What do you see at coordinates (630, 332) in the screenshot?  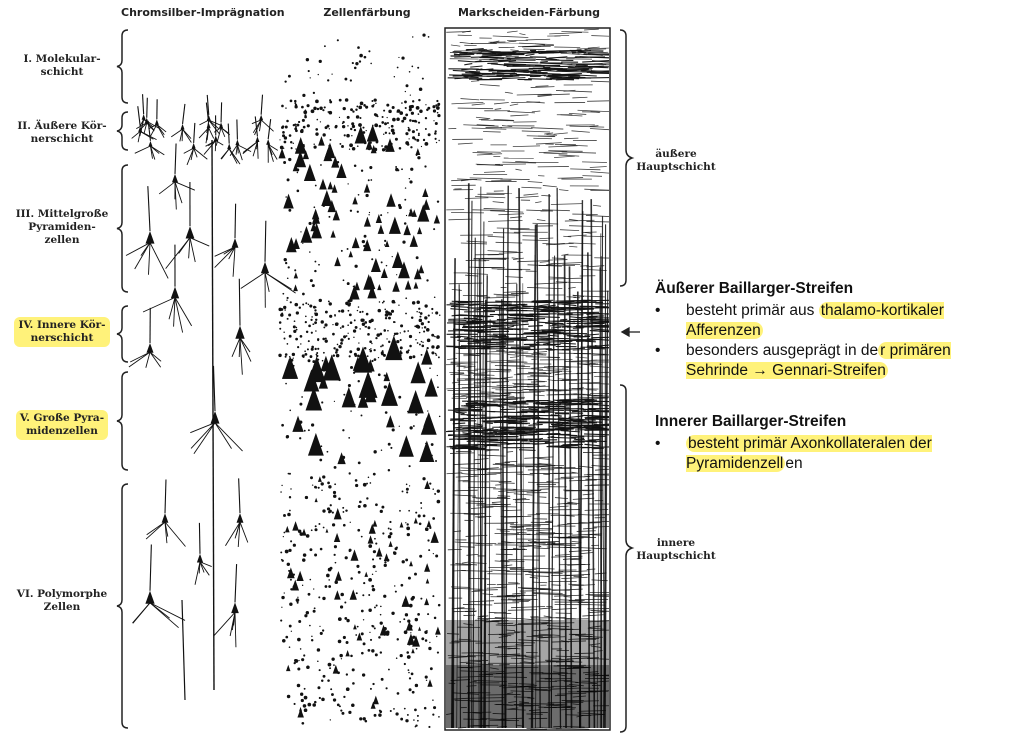 I see `baillarger-arrow-icon` at bounding box center [630, 332].